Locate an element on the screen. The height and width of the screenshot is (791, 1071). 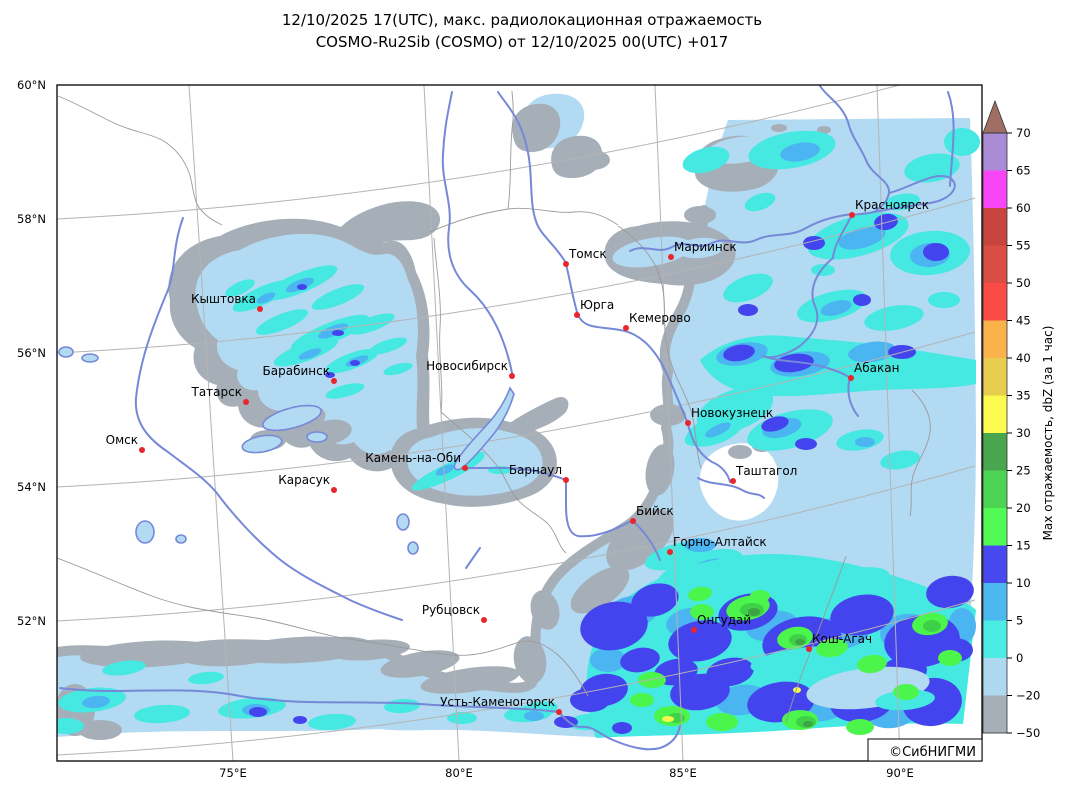
colorbar-tick-label: 35 is located at coordinates (1023, 396).